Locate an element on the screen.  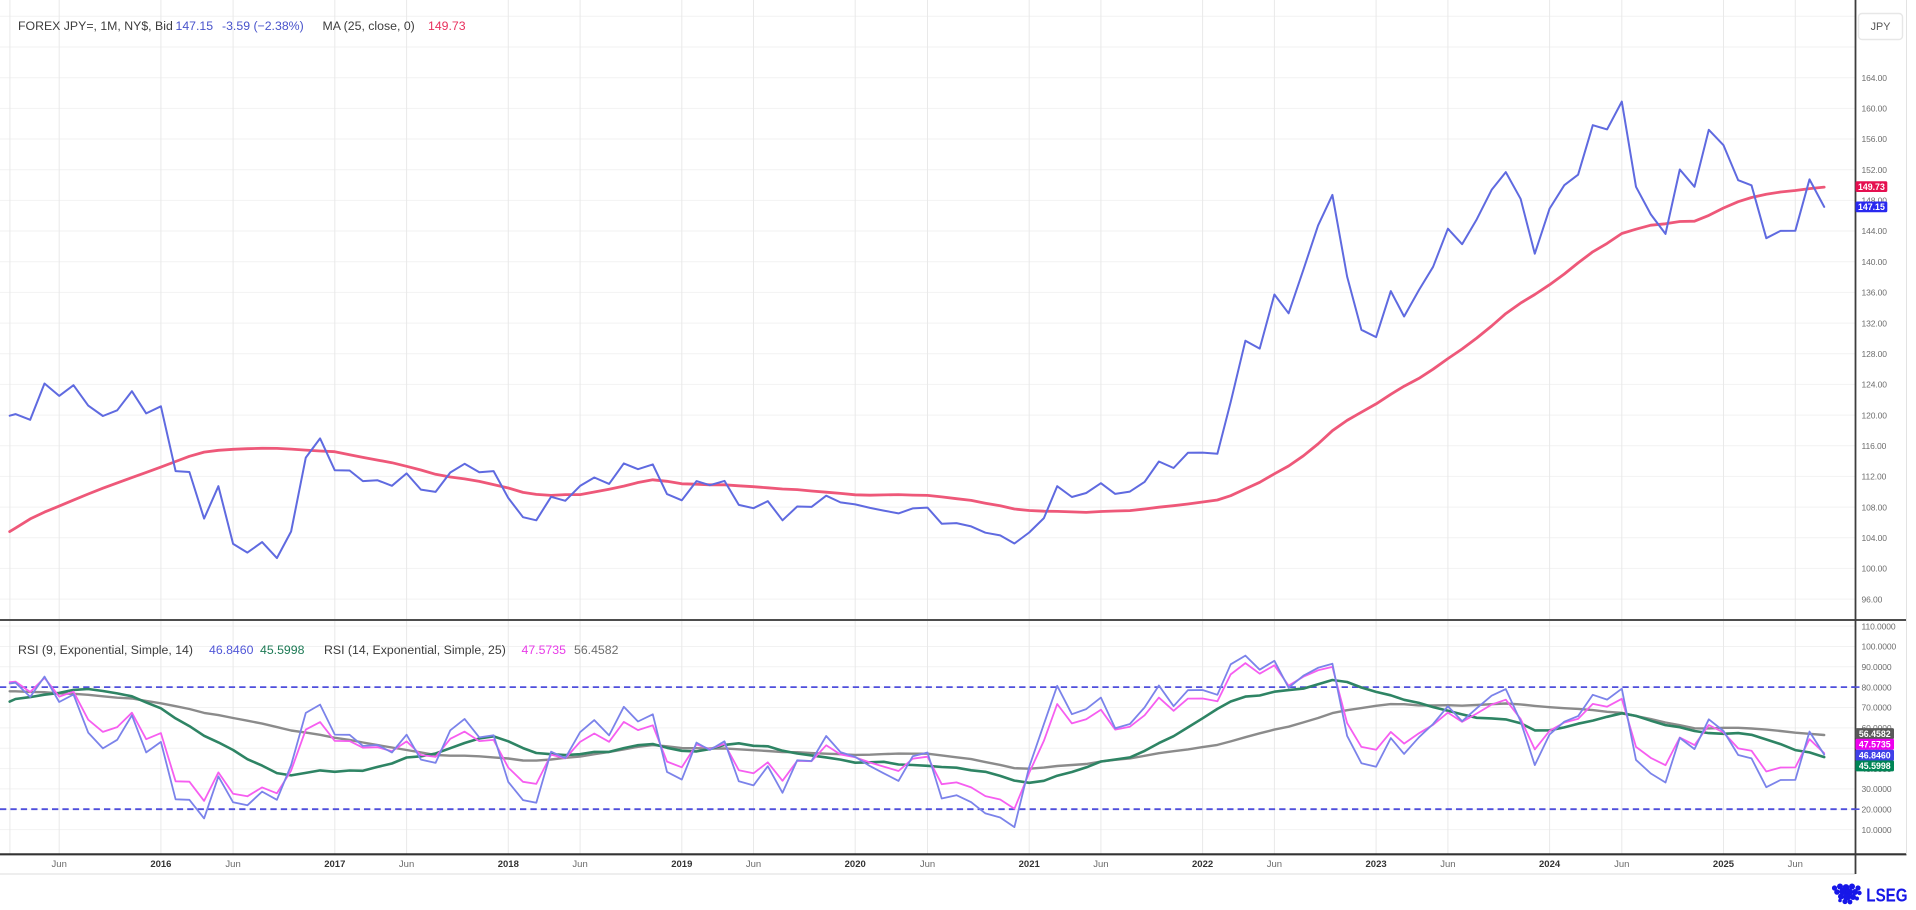
svg-text: FOREX JPY=, 1M, NY$, Bid is located at coordinates (95, 26).